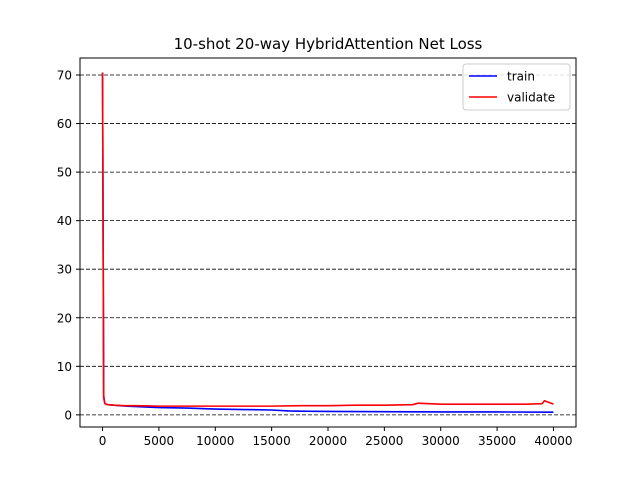 The height and width of the screenshot is (480, 640). What do you see at coordinates (328, 441) in the screenshot?
I see `x-tick-label: 20000` at bounding box center [328, 441].